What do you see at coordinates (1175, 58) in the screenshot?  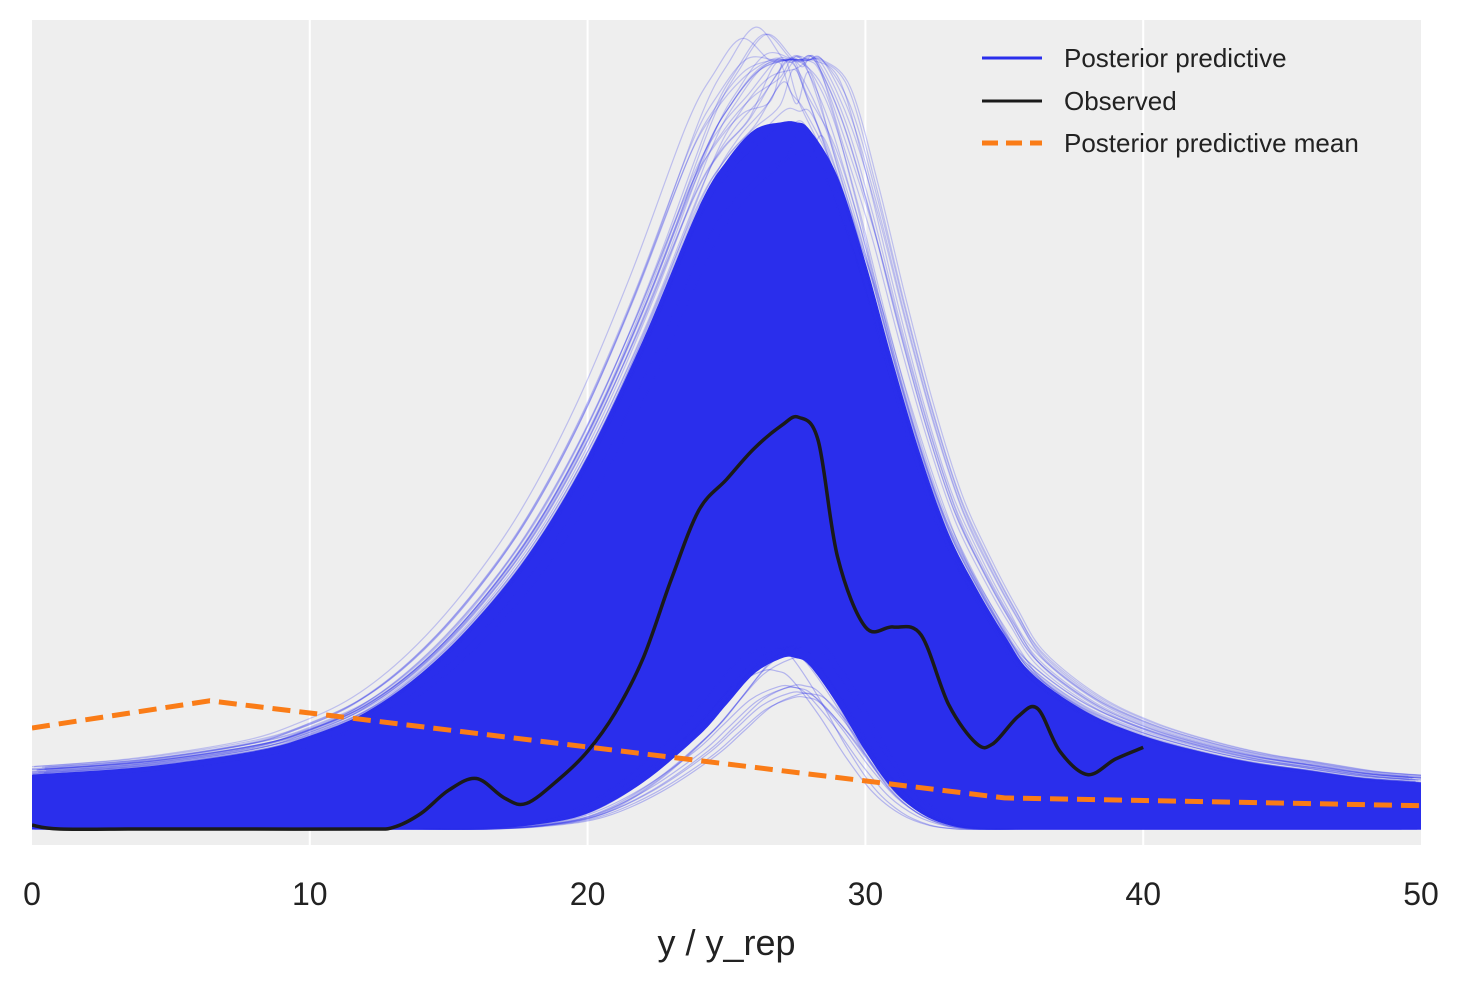 I see `legend-label-0: Posterior predictive` at bounding box center [1175, 58].